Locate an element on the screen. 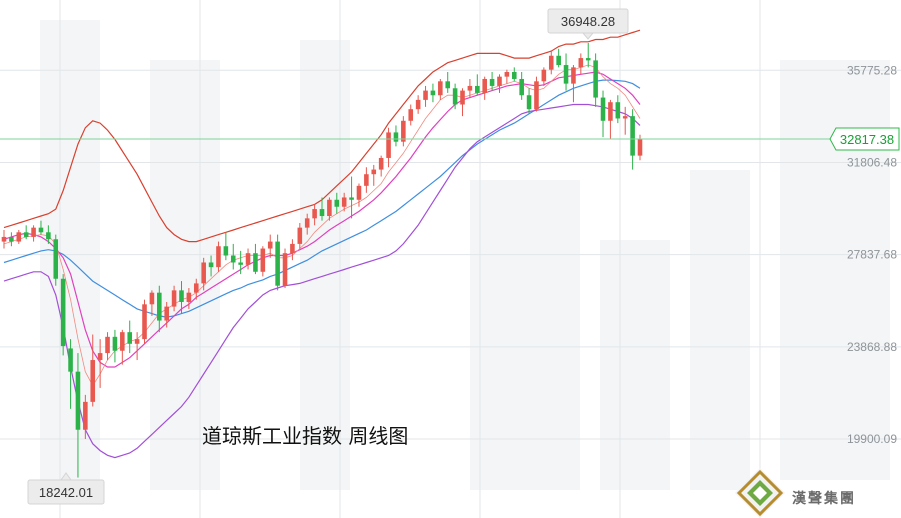 This screenshot has width=901, height=518. low-callout: 18242.01 is located at coordinates (66, 488).